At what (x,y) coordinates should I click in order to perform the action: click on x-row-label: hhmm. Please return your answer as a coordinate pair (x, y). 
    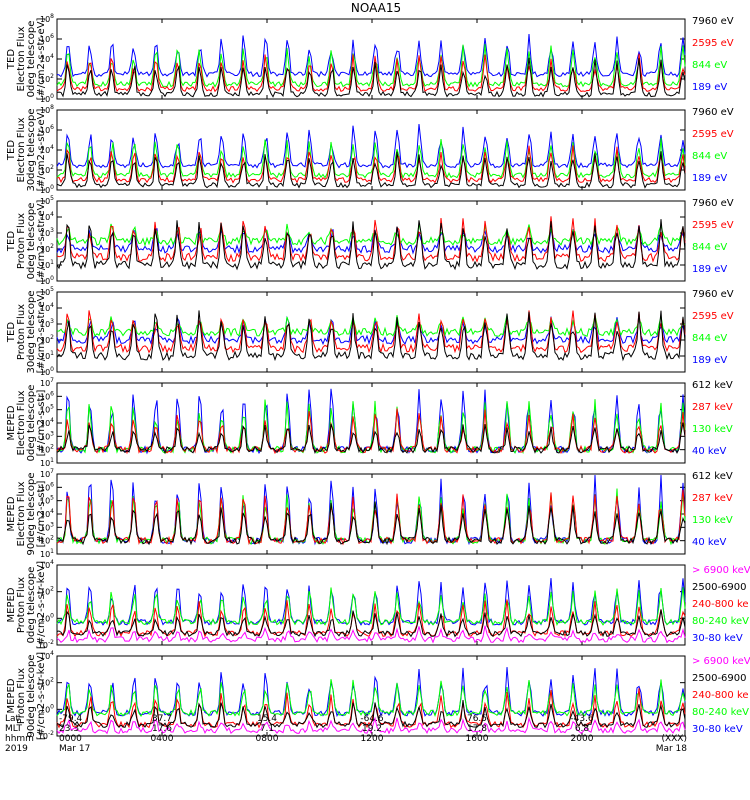
    Looking at the image, I should click on (19, 739).